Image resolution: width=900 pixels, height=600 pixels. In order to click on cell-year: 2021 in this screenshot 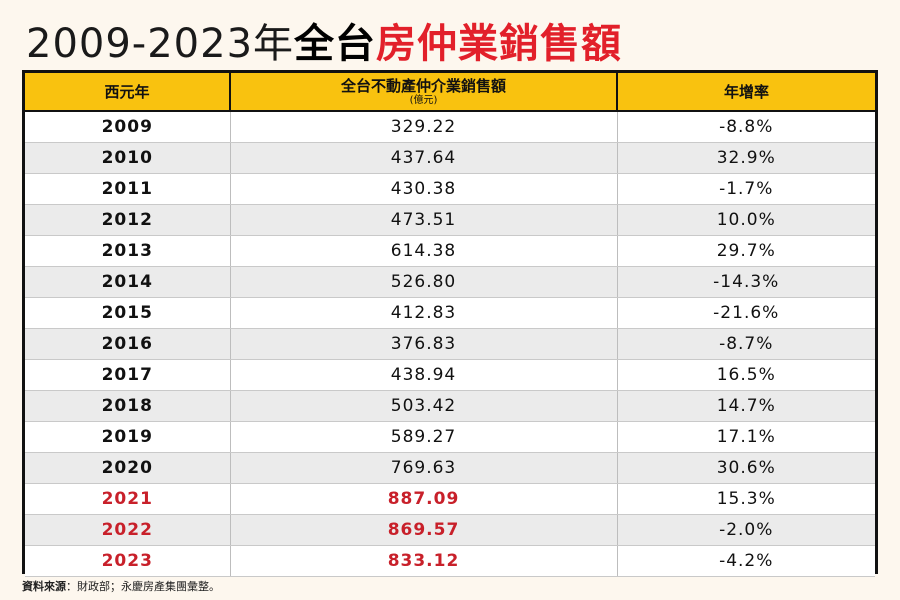, I will do `click(128, 499)`.